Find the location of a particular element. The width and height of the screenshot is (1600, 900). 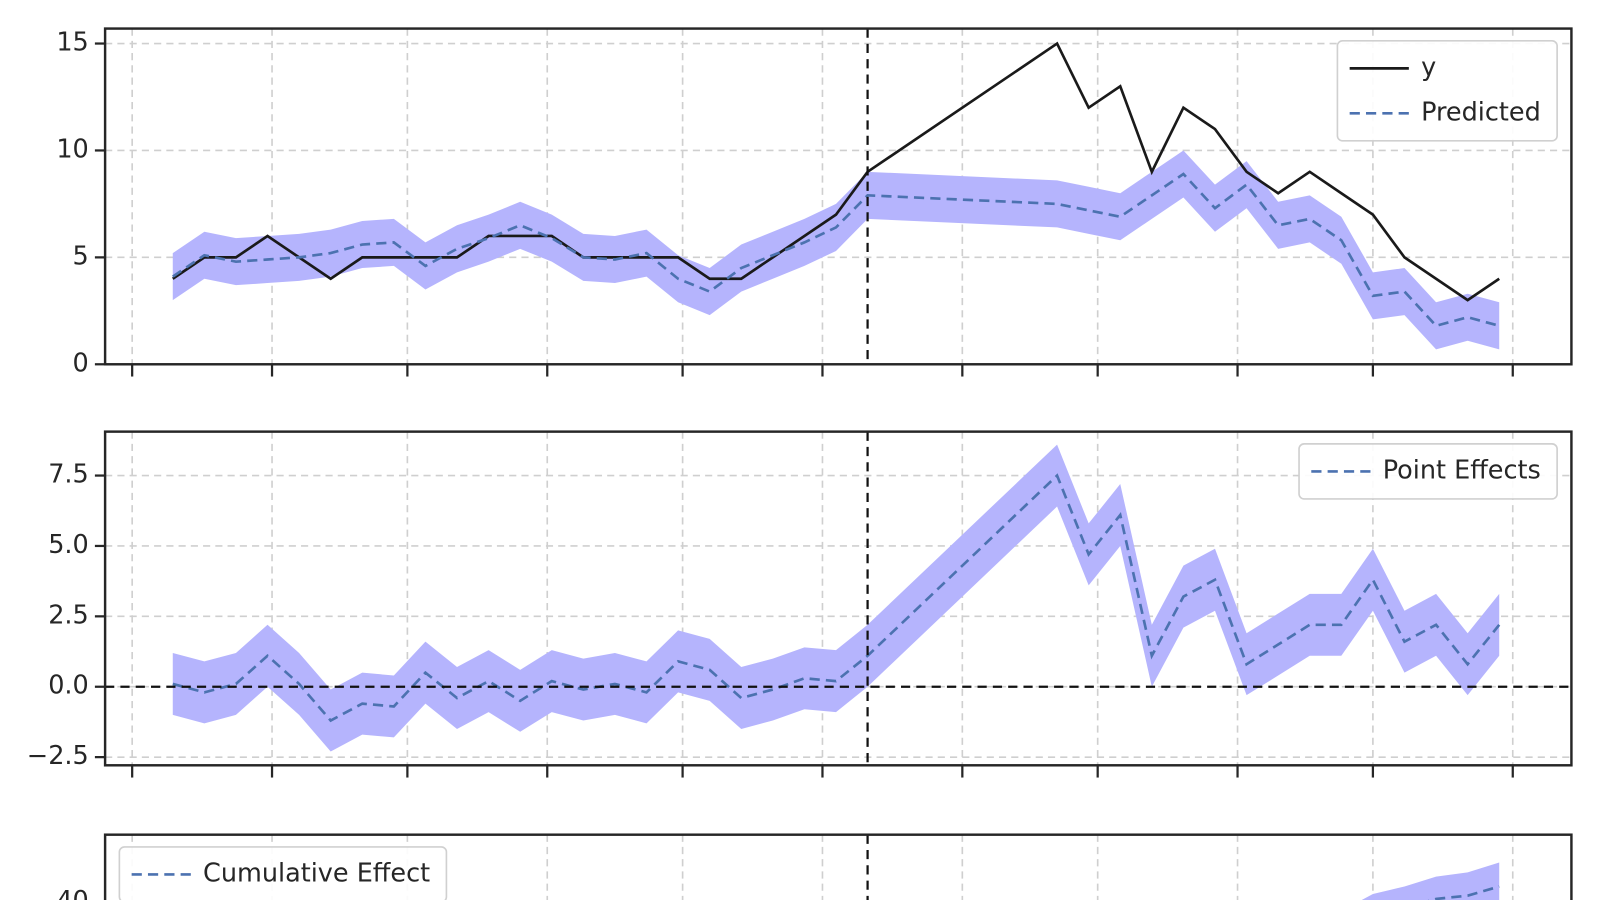

panel: 40 Cumulative Effect is located at coordinates (814, 866).